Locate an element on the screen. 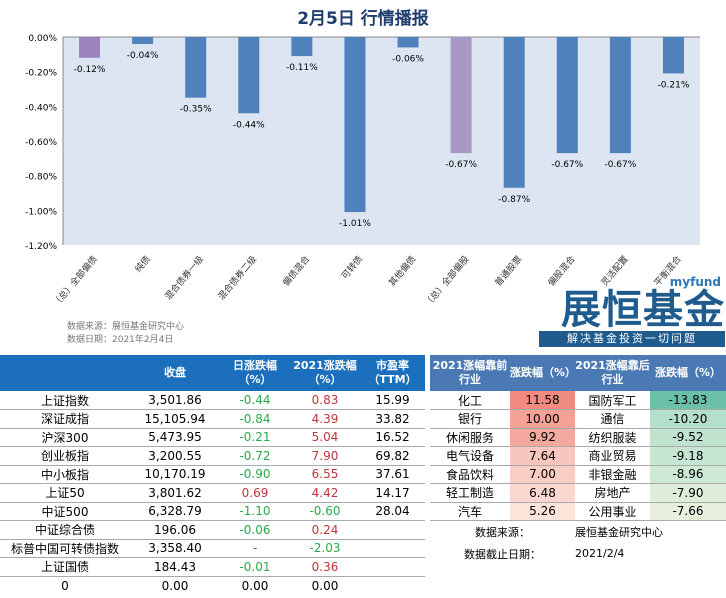 This screenshot has height=598, width=726. table-row: 汽车 5.26 公用事业 -7.66 is located at coordinates (578, 511).